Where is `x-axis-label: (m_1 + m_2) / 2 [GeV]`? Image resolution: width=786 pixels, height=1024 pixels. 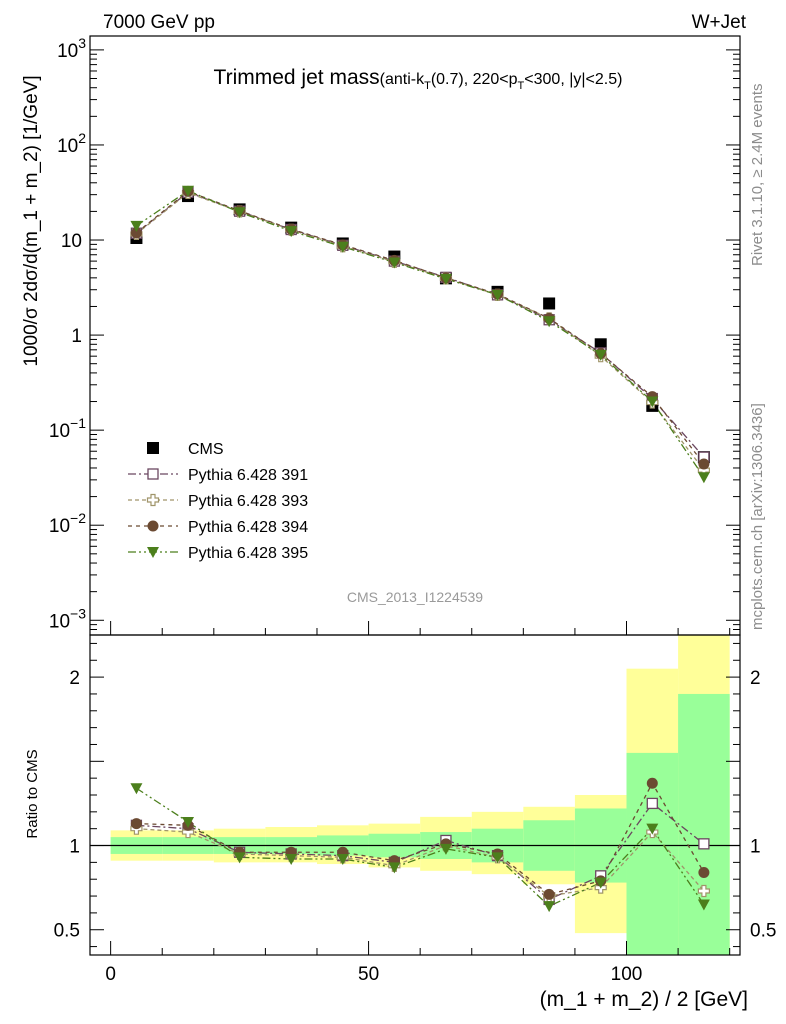 x-axis-label: (m_1 + m_2) / 2 [GeV] is located at coordinates (644, 999).